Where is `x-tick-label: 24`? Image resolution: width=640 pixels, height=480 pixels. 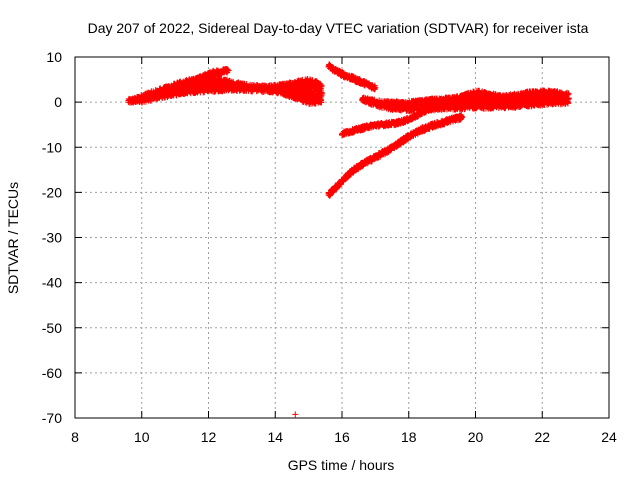 x-tick-label: 24 is located at coordinates (609, 437).